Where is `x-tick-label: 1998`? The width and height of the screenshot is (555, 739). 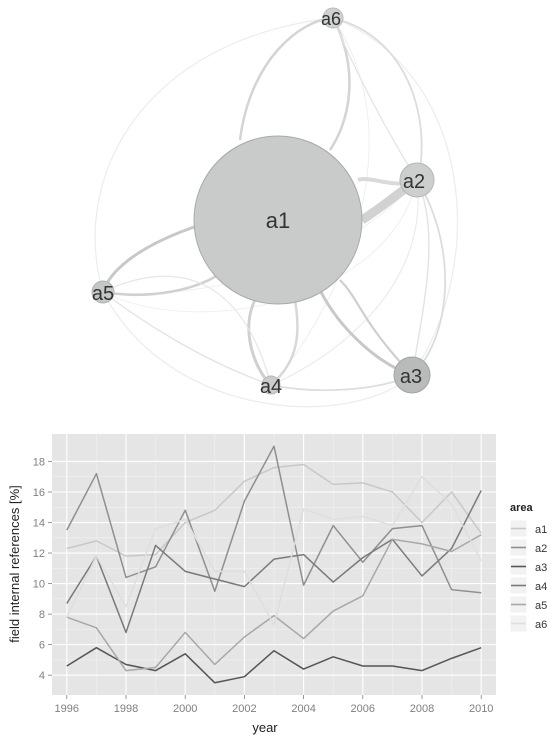
x-tick-label: 1998 is located at coordinates (126, 709).